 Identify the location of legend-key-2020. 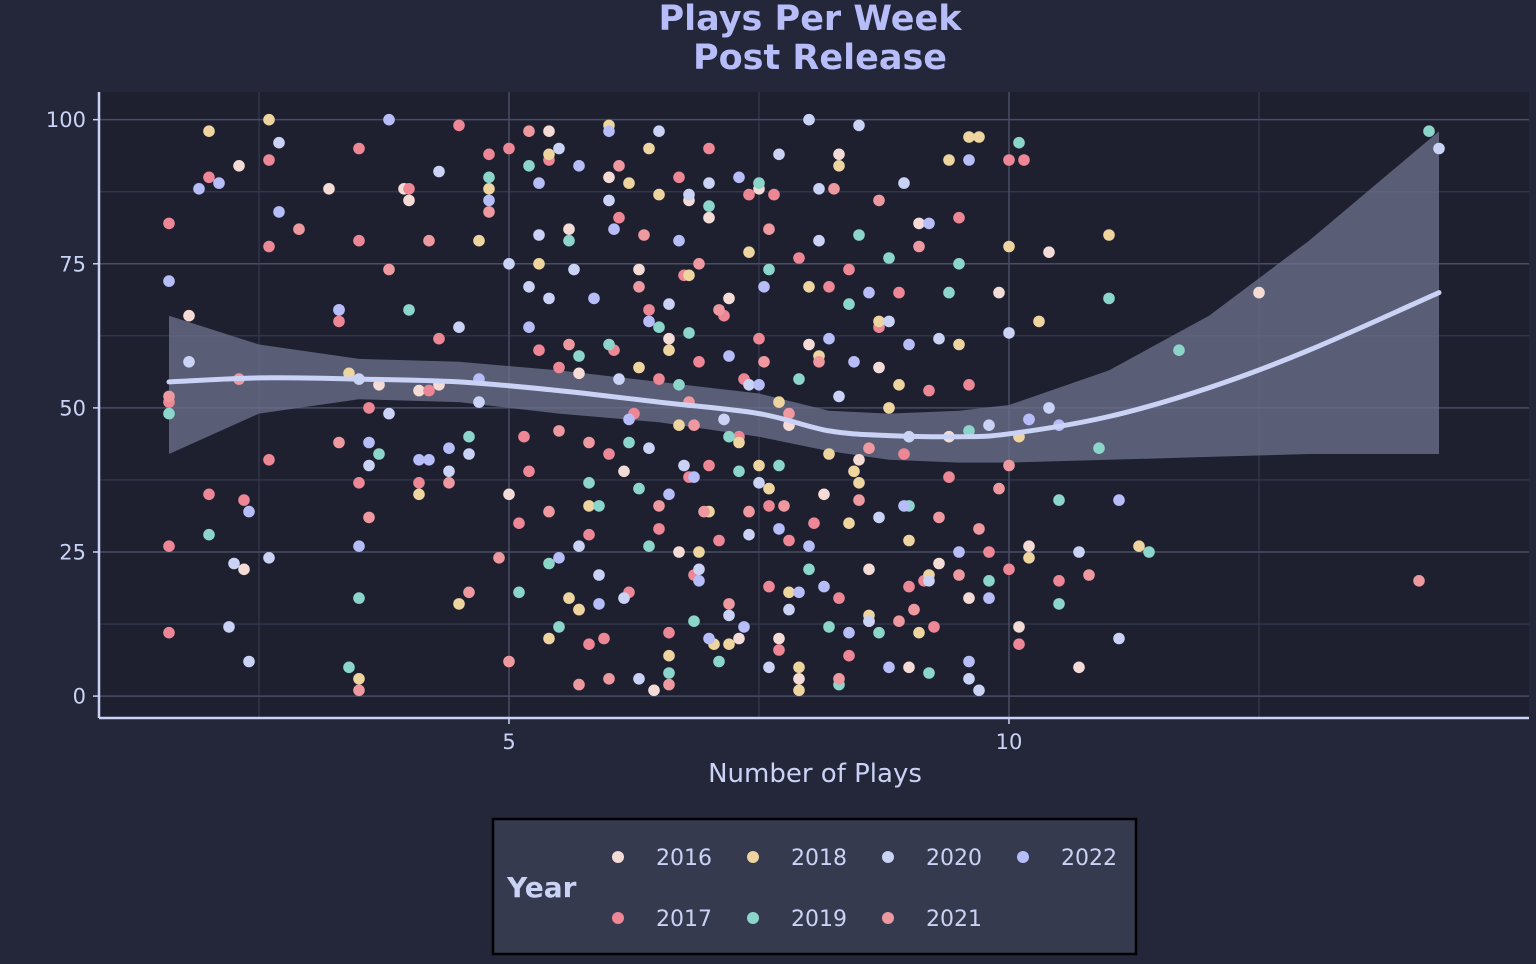
(888, 857).